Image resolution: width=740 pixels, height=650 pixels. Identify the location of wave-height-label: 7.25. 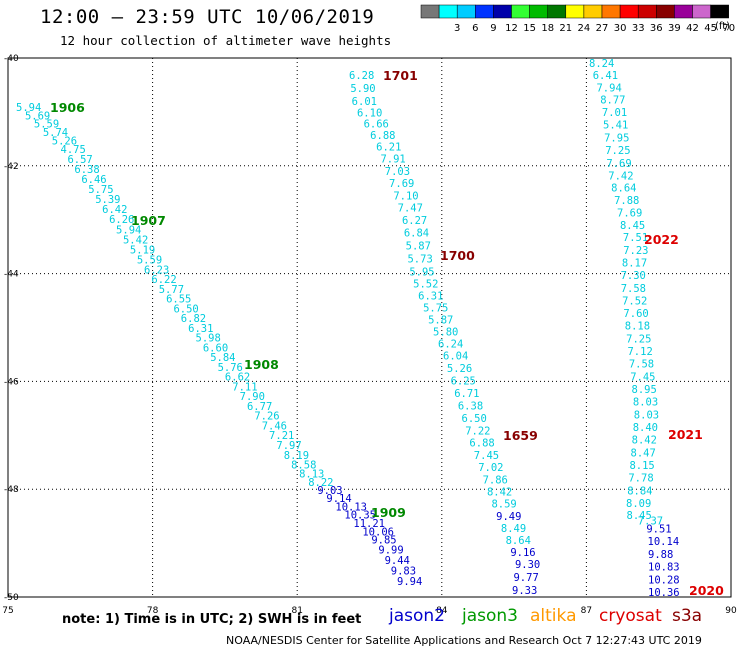
(617, 151).